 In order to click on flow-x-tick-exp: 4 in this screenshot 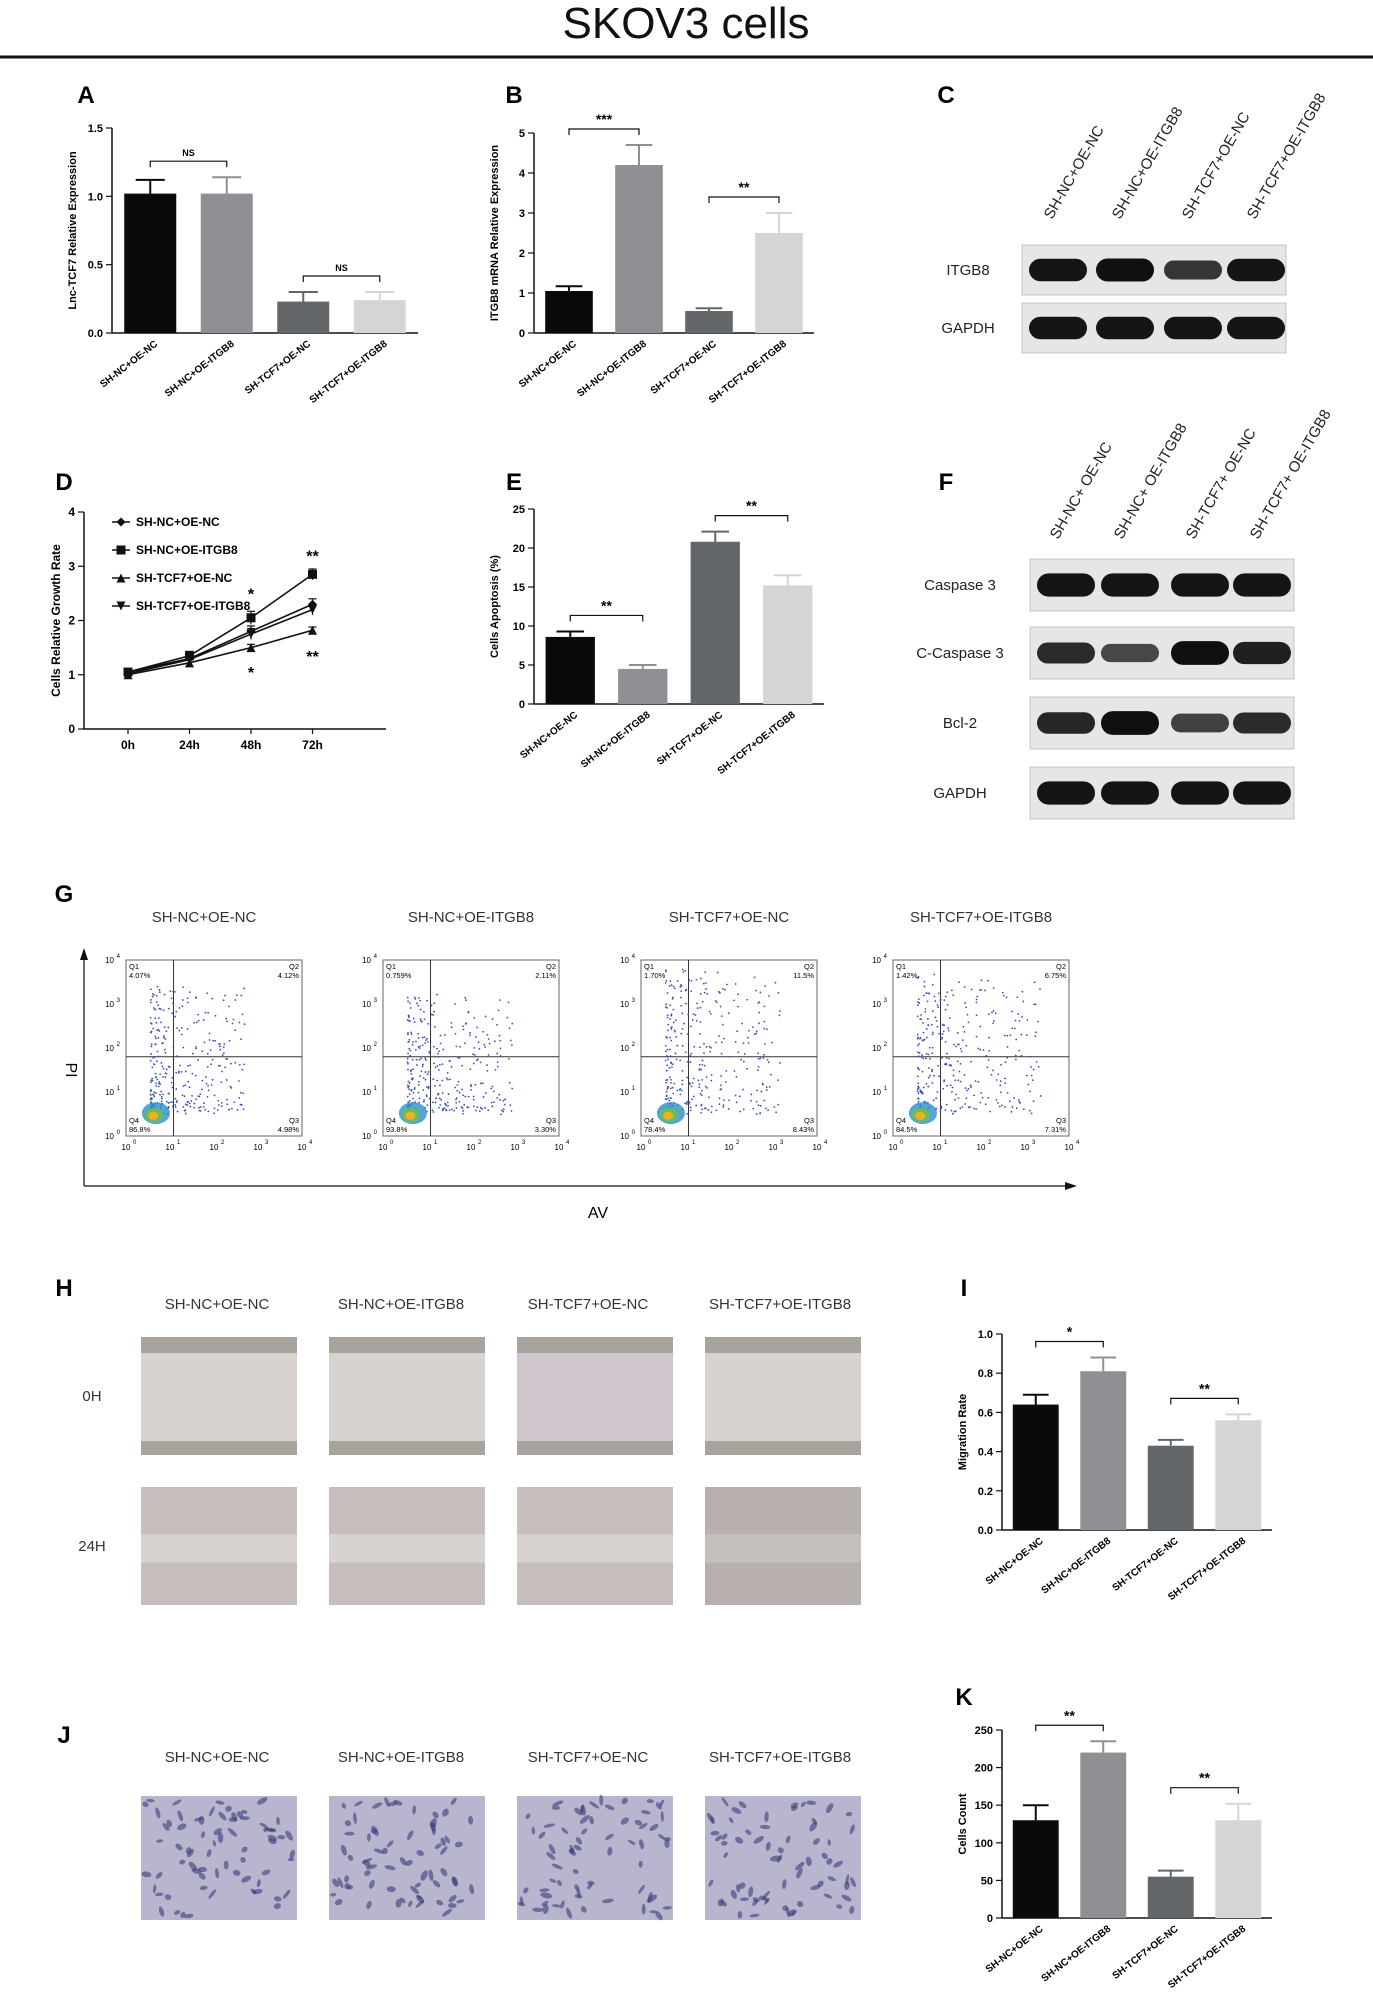, I will do `click(311, 1143)`.